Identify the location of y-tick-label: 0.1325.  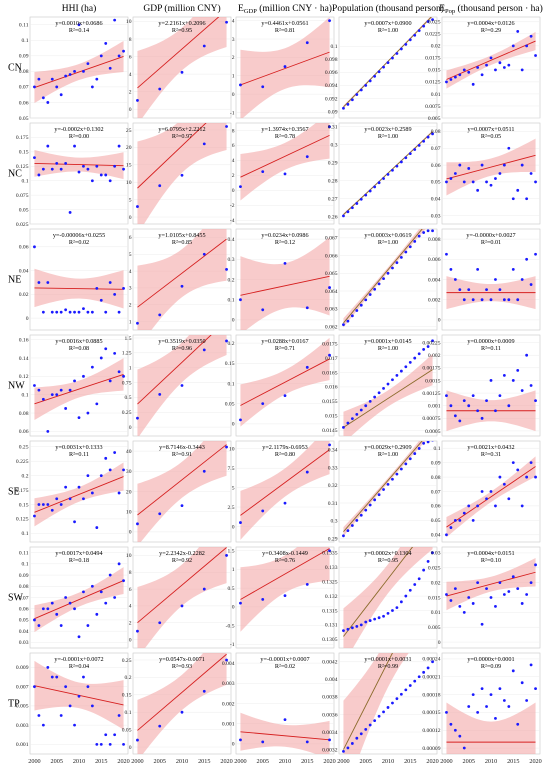
(330, 582).